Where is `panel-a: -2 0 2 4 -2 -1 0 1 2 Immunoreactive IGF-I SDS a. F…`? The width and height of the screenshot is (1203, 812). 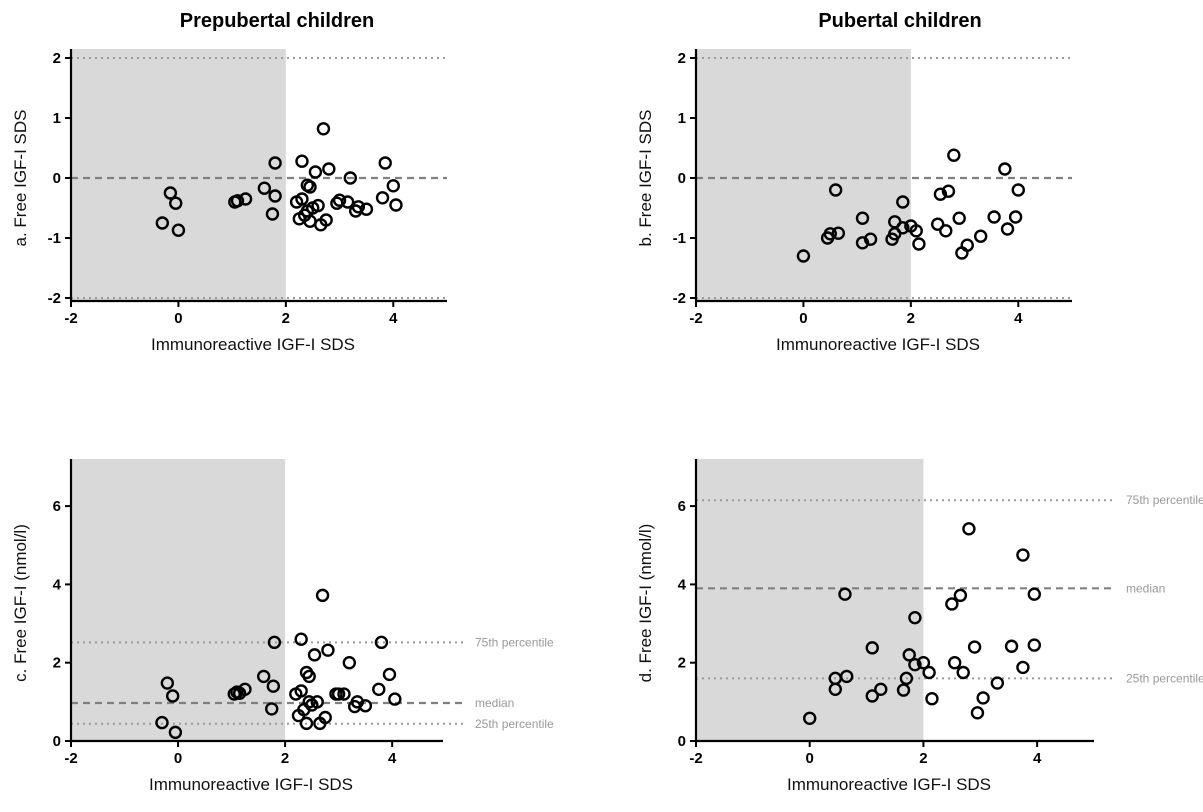
panel-a: -2 0 2 4 -2 -1 0 1 2 Immunoreactive IGF-I SDS a. F… is located at coordinates (229, 201).